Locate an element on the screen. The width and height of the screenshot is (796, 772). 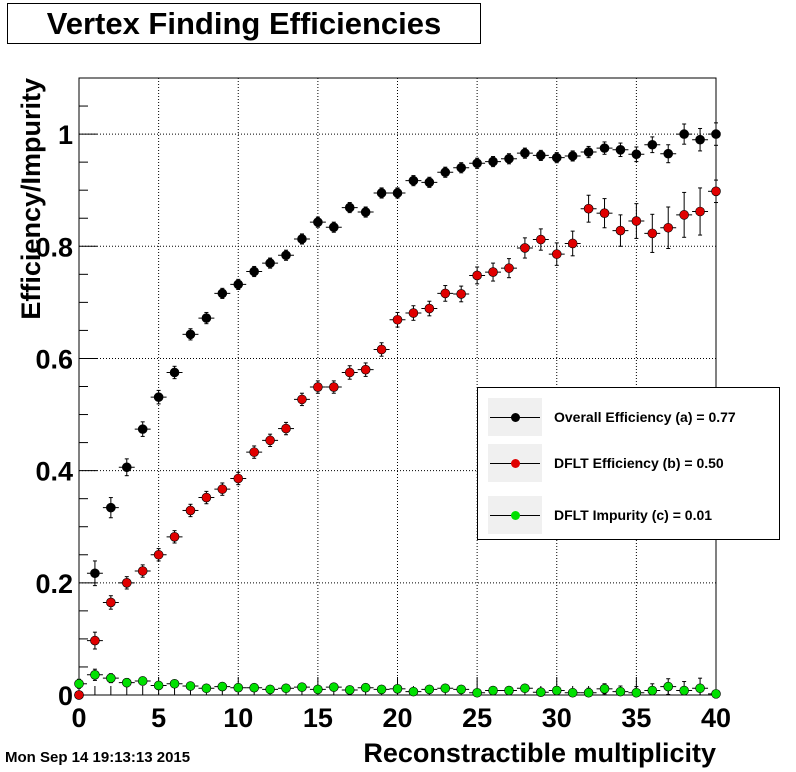
x-tick-label: 40 is located at coordinates (716, 718).